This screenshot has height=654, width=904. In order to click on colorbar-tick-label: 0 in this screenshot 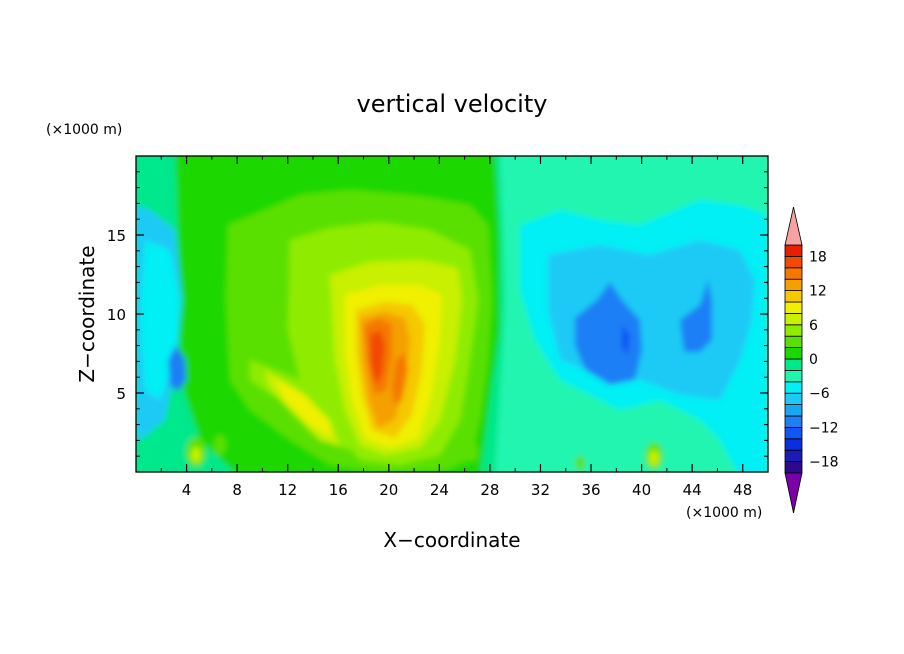, I will do `click(813, 360)`.